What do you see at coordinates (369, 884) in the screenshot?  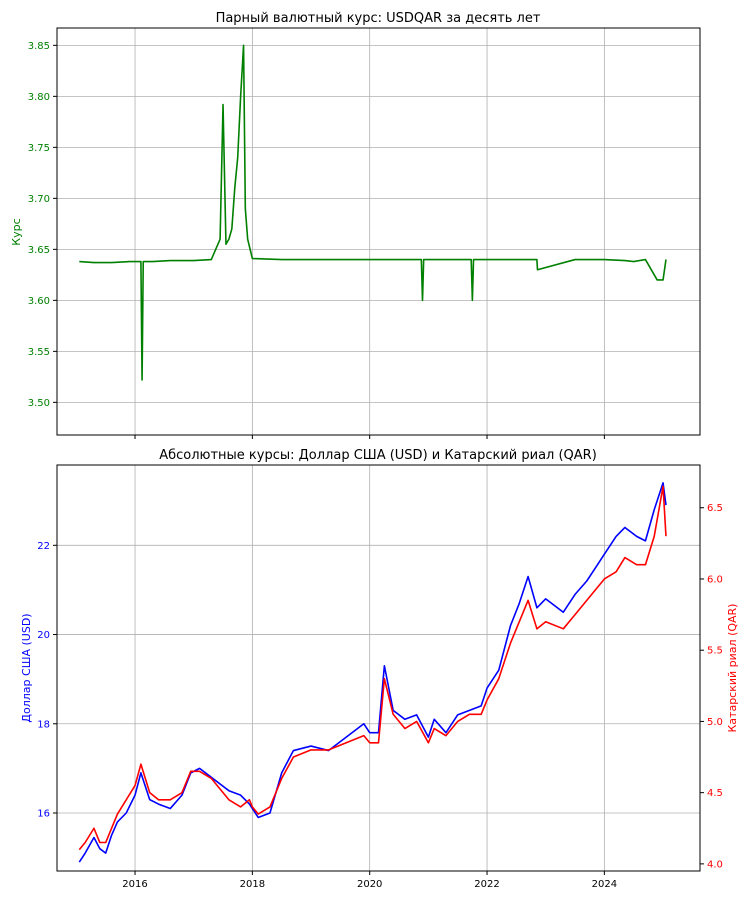 I see `x-tick-label: 2020` at bounding box center [369, 884].